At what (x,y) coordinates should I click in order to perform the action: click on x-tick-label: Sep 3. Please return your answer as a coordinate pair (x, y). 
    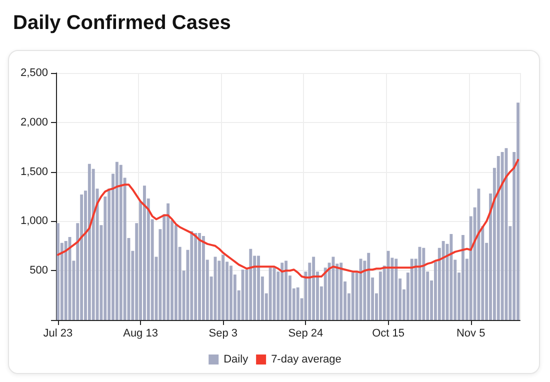
    Looking at the image, I should click on (223, 334).